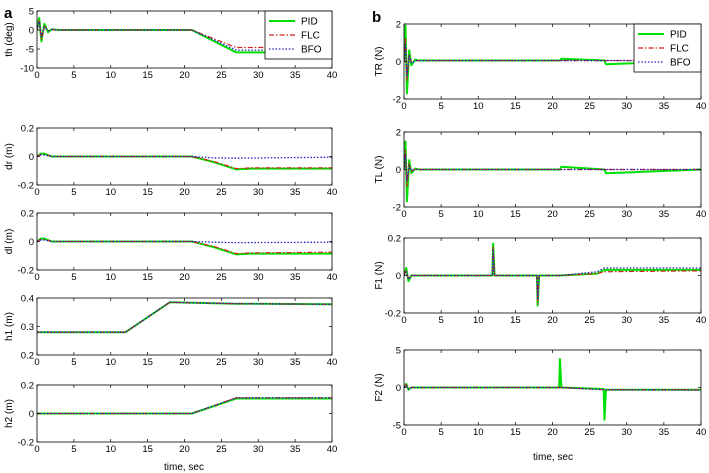  I want to click on x-tick-label-F2: 40, so click(701, 432).